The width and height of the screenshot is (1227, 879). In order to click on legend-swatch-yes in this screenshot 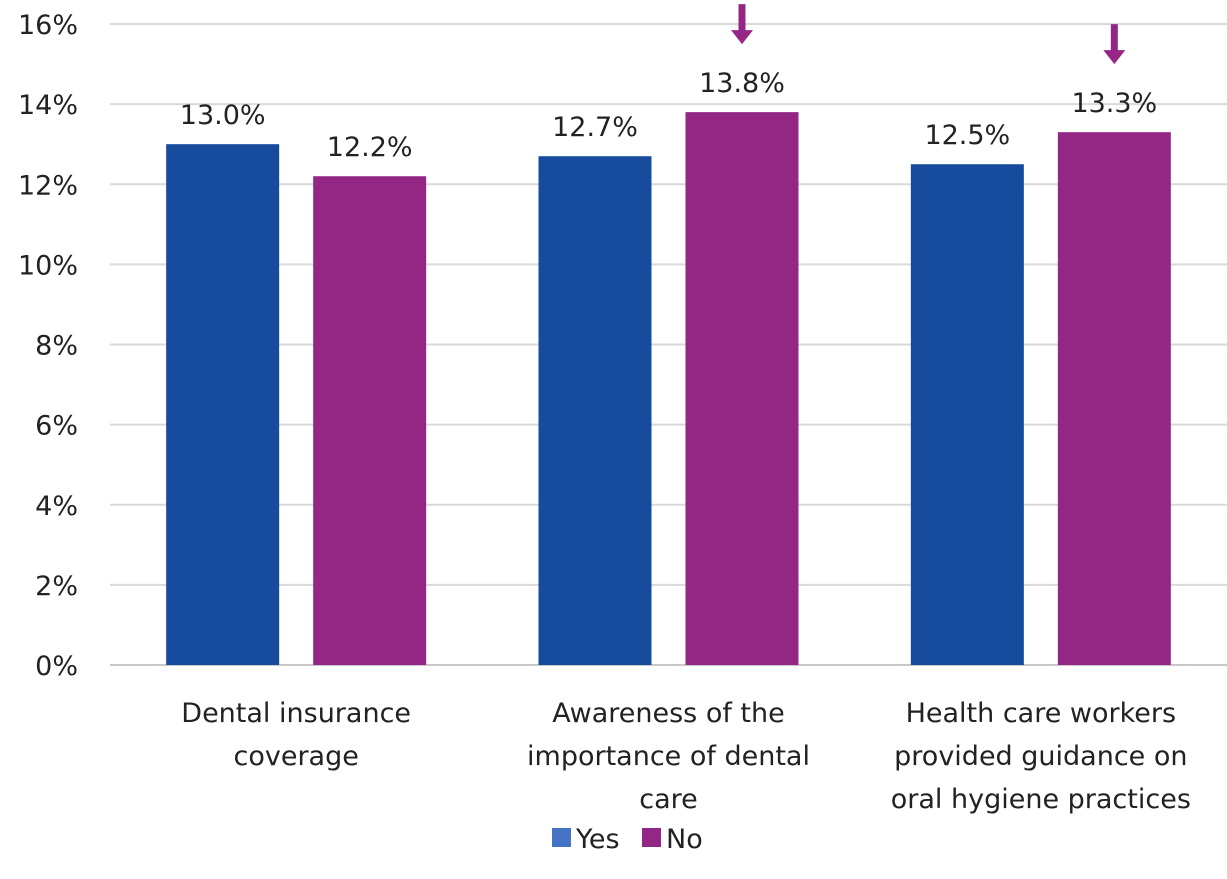, I will do `click(561, 837)`.